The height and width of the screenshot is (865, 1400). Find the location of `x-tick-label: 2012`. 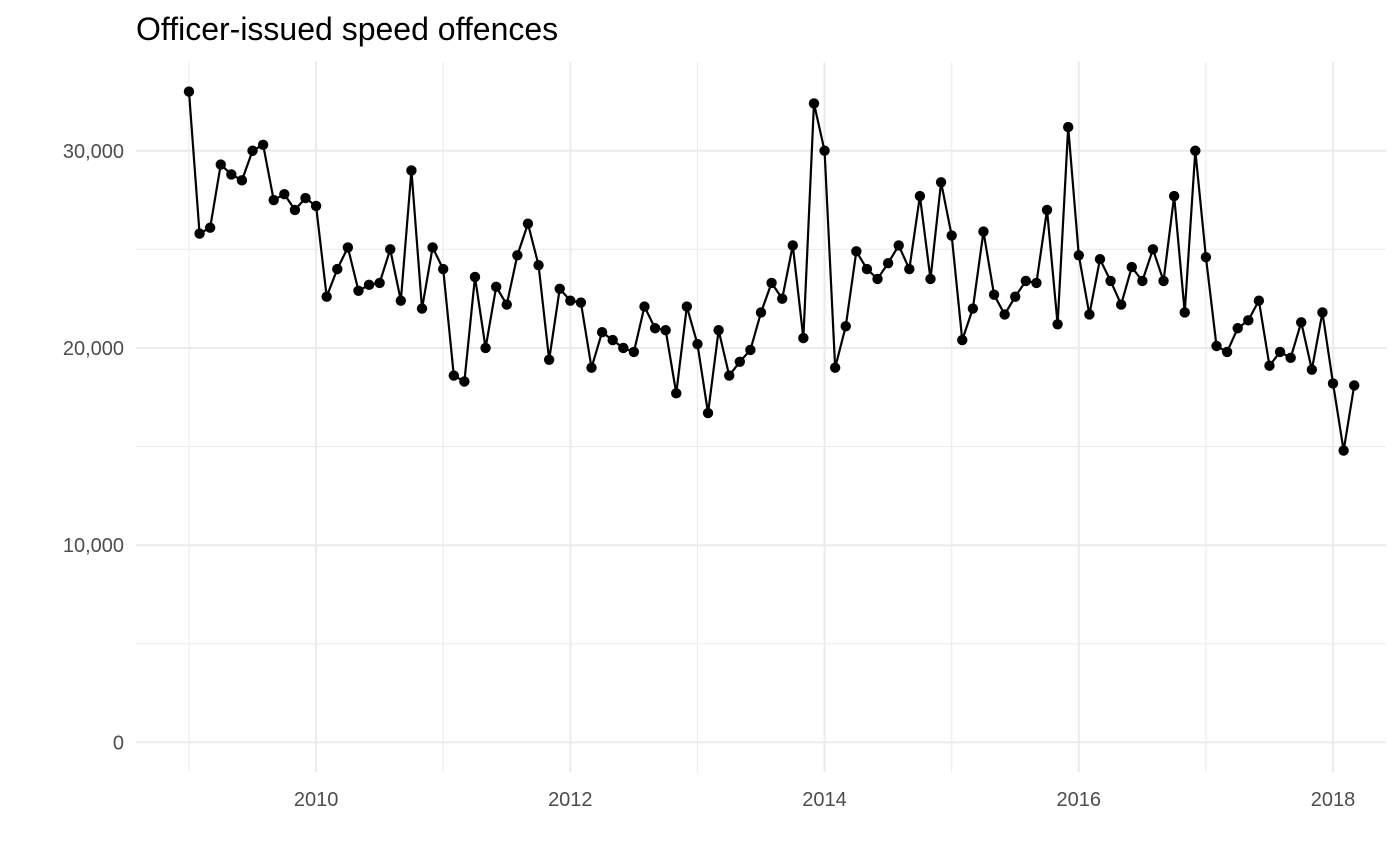

x-tick-label: 2012 is located at coordinates (570, 800).